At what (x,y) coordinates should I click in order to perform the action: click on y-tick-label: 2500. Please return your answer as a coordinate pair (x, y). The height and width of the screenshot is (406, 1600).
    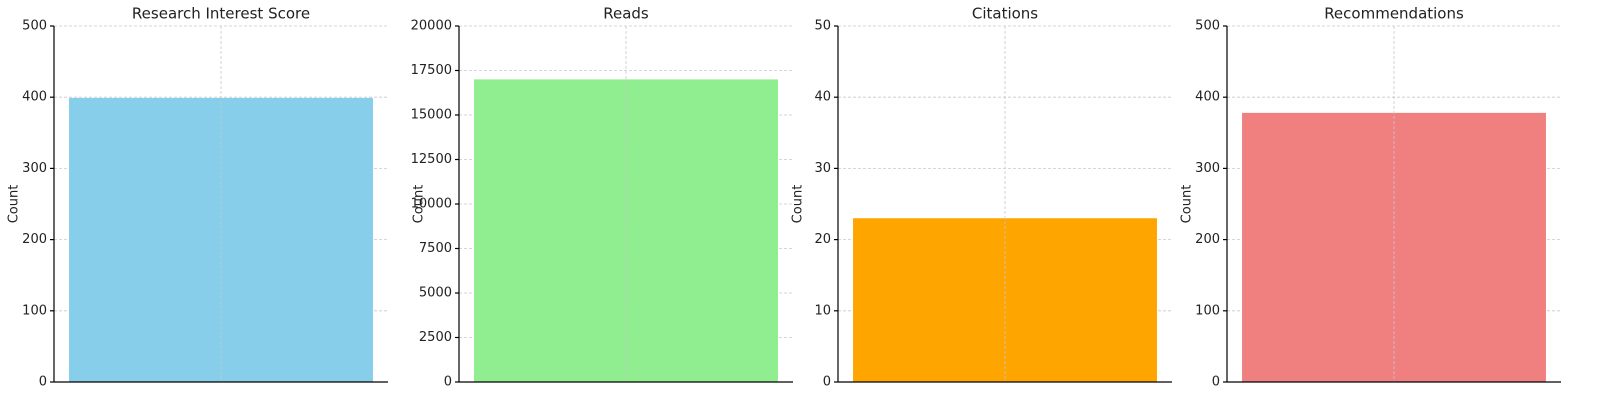
    Looking at the image, I should click on (435, 337).